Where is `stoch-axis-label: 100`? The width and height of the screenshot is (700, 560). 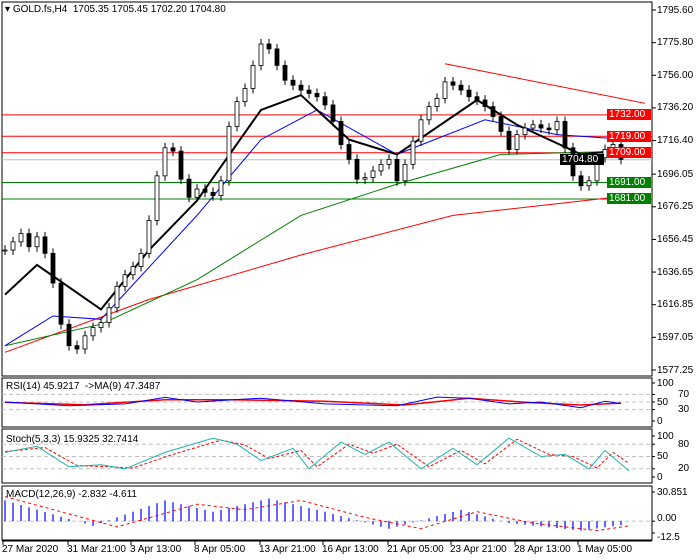 stoch-axis-label: 100 is located at coordinates (665, 436).